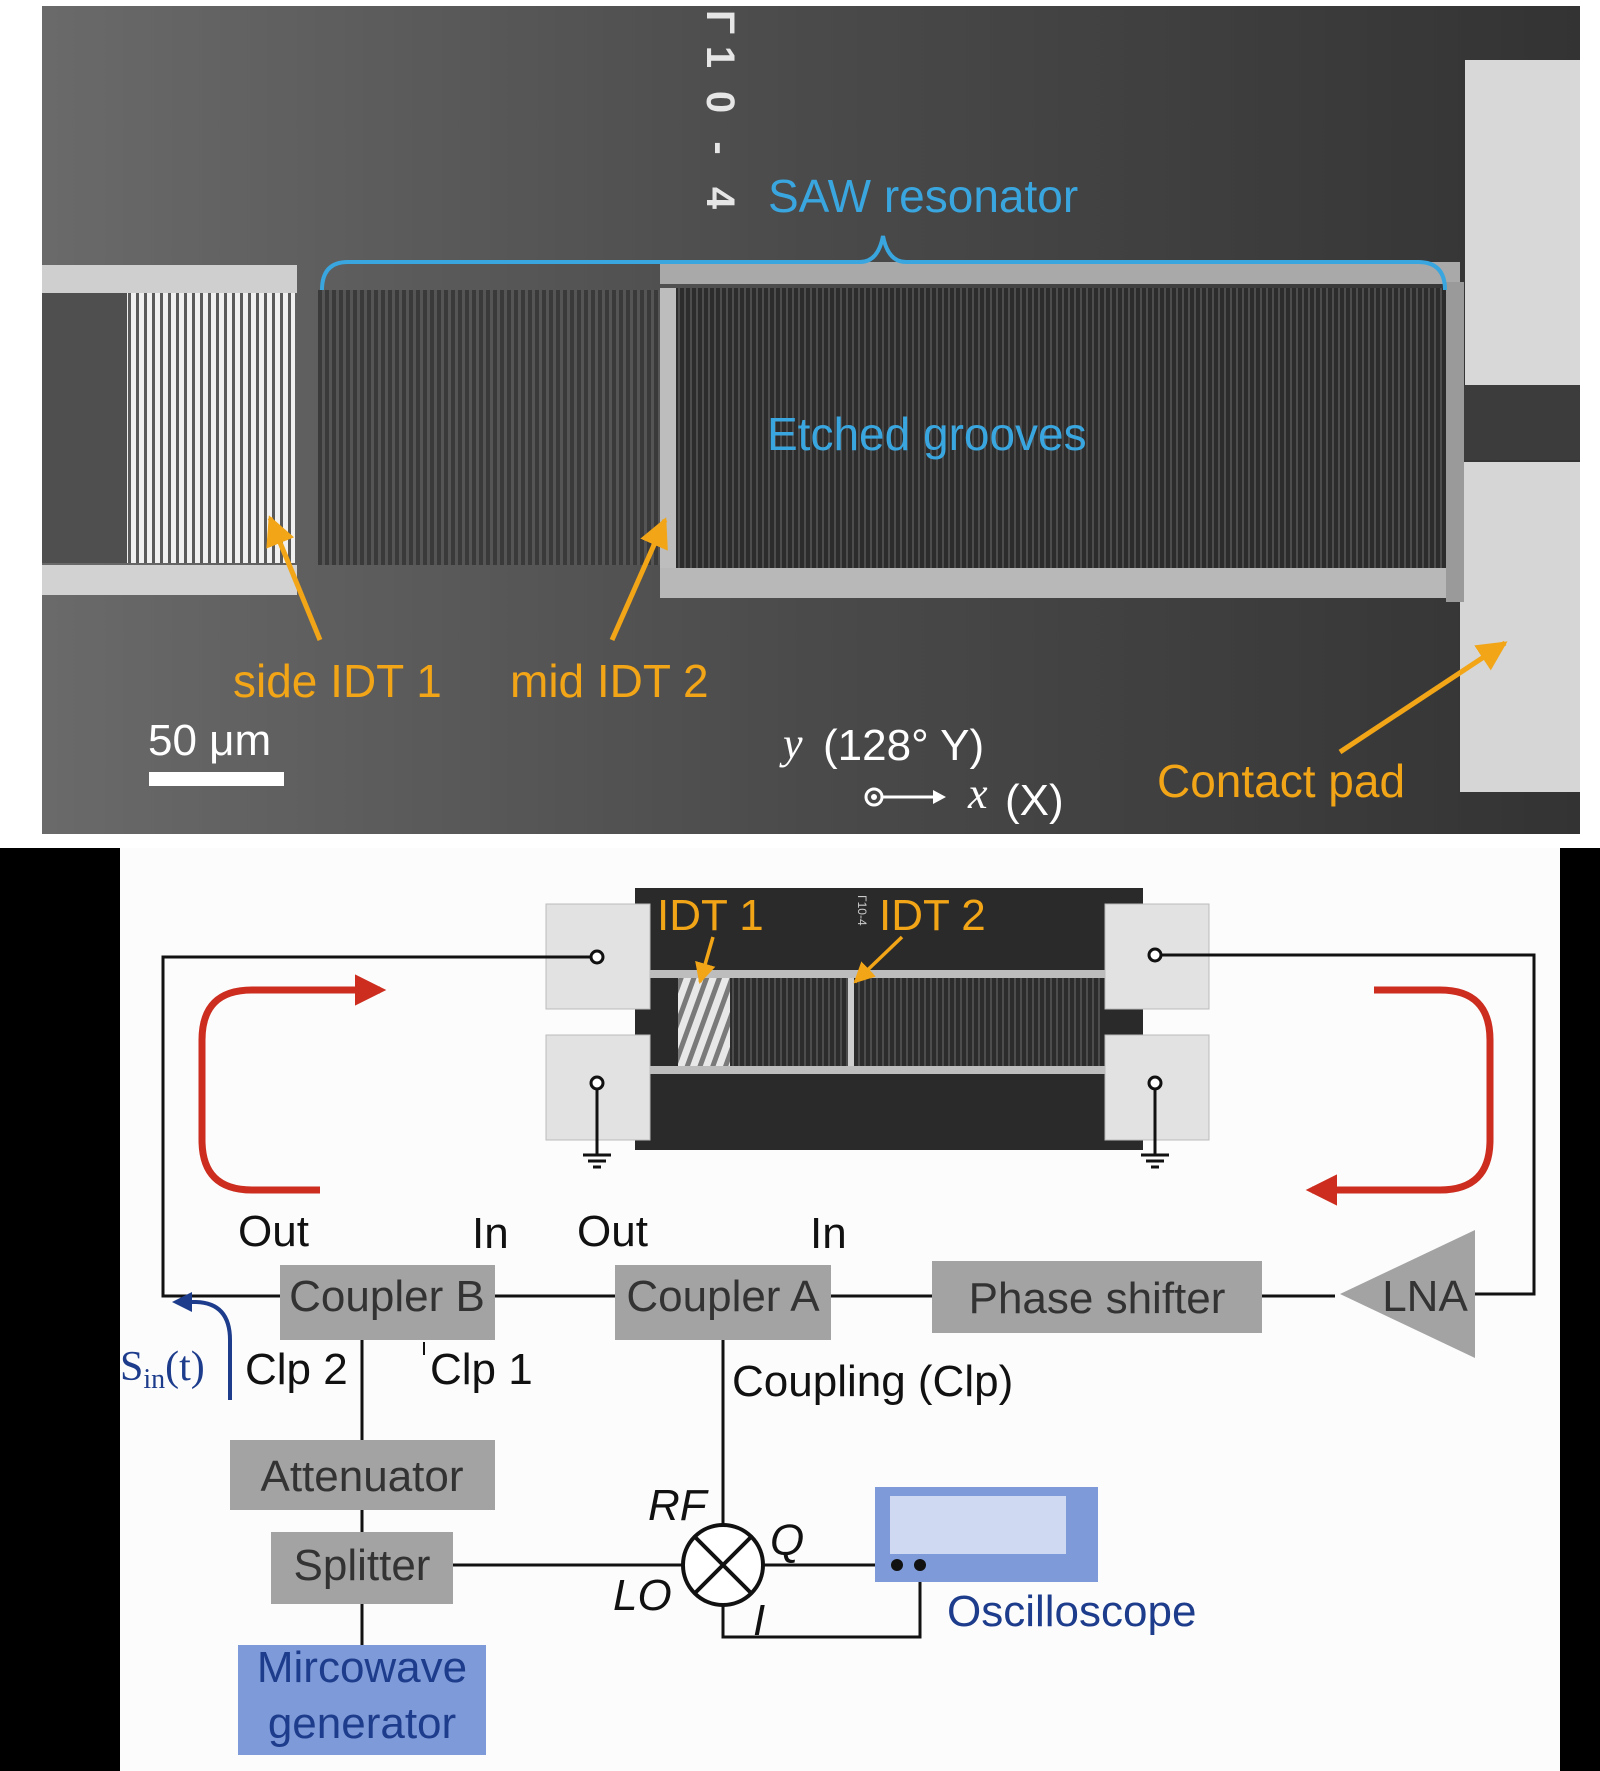 This screenshot has height=1771, width=1600. What do you see at coordinates (932, 915) in the screenshot?
I see `idt2-label: IDT 2` at bounding box center [932, 915].